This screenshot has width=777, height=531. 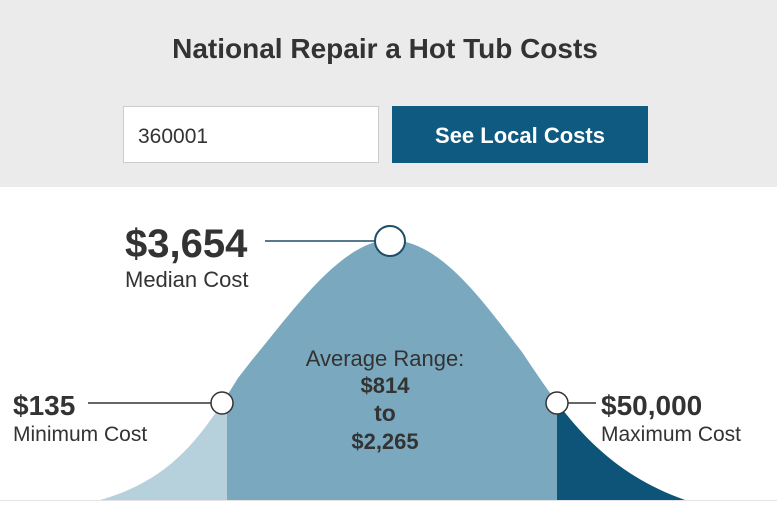 I want to click on range-joiner: to, so click(x=385, y=413).